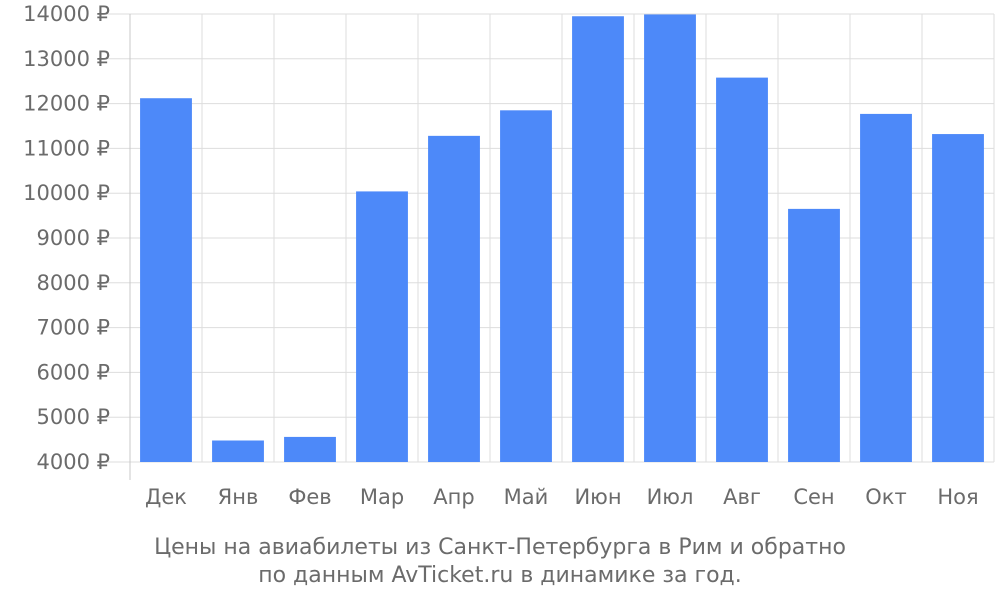  What do you see at coordinates (66, 193) in the screenshot?
I see `y-tick-label: 10000 ₽` at bounding box center [66, 193].